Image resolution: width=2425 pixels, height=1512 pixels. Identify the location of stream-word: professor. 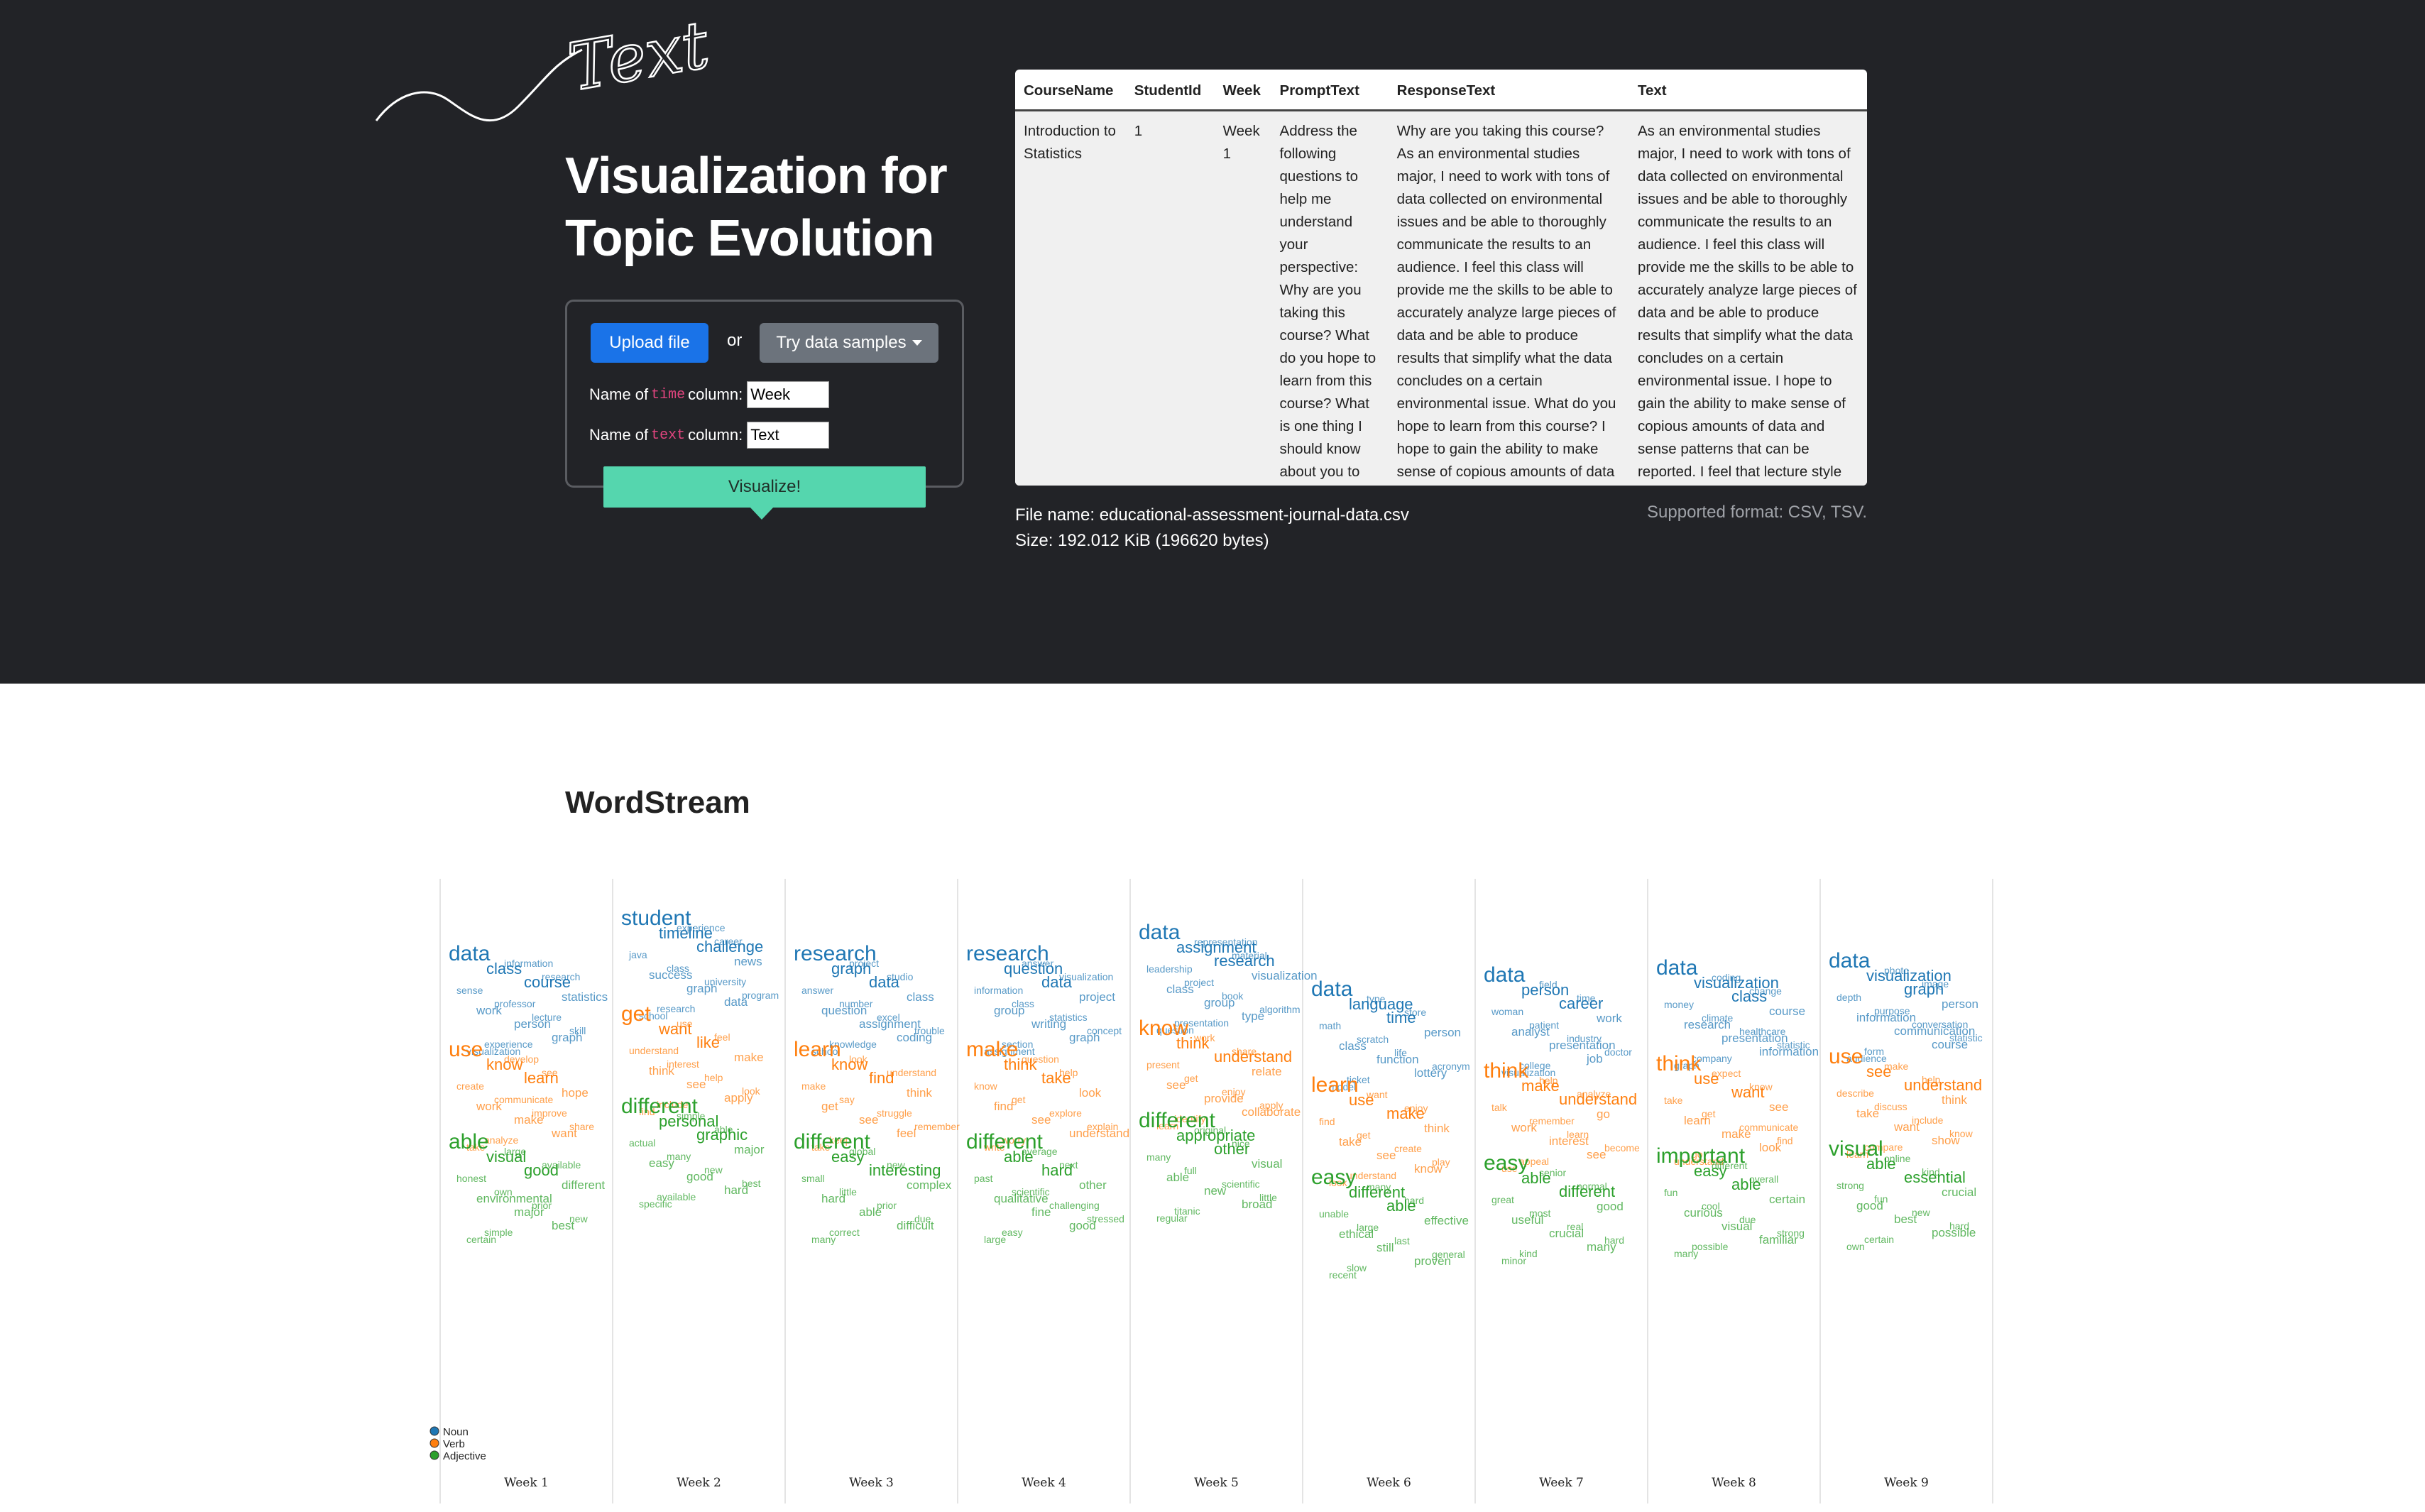
(515, 1004).